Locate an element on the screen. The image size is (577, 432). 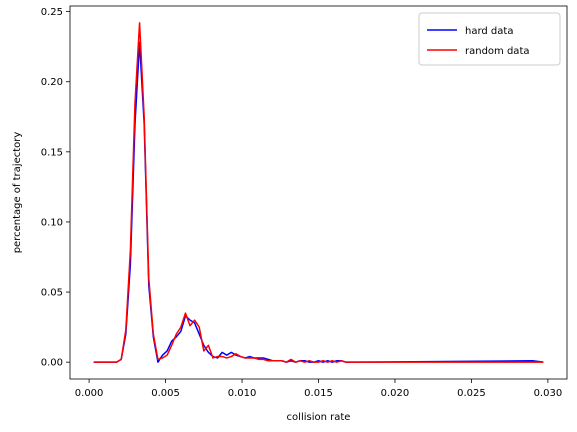
y-axis-label: percentage of trajectory is located at coordinates (17, 193).